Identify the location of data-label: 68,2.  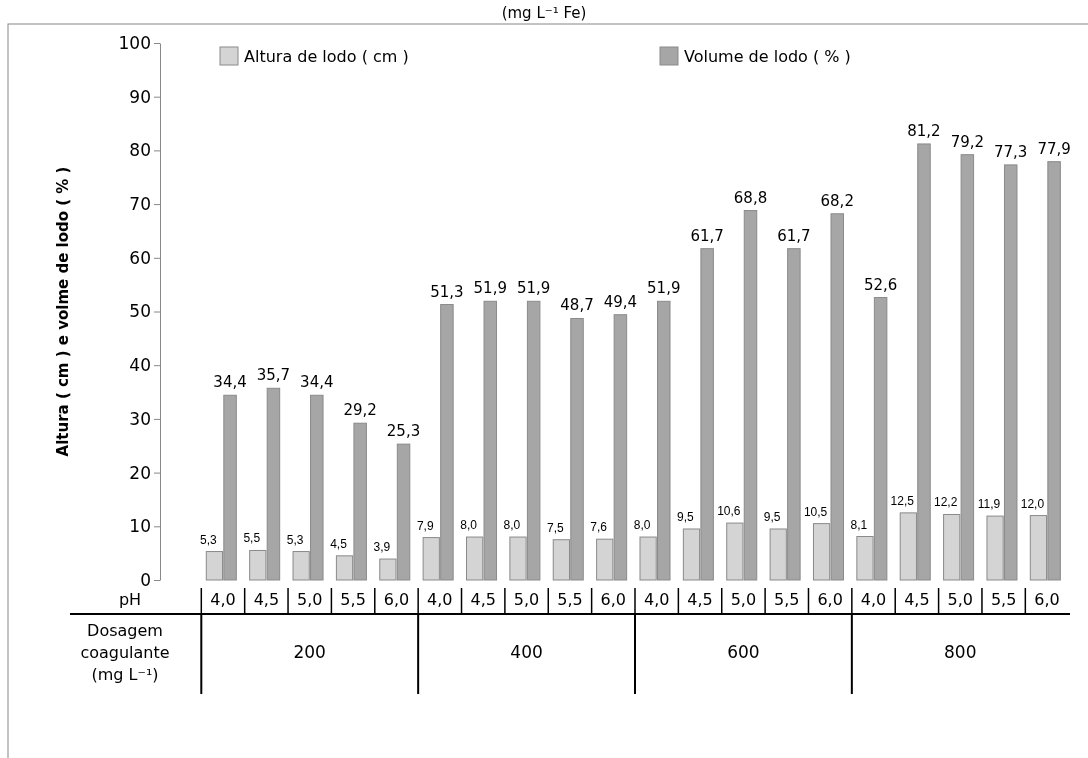
(837, 200).